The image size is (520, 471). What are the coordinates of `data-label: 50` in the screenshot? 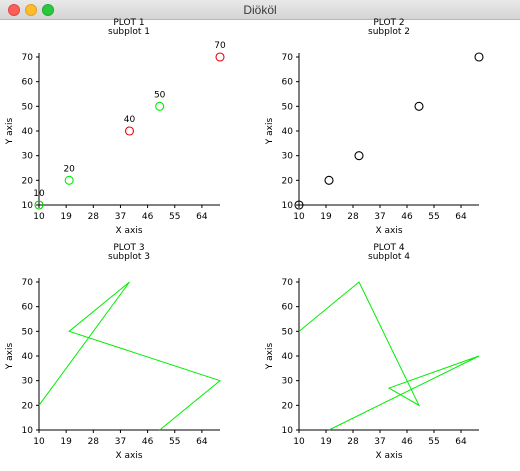 It's located at (160, 95).